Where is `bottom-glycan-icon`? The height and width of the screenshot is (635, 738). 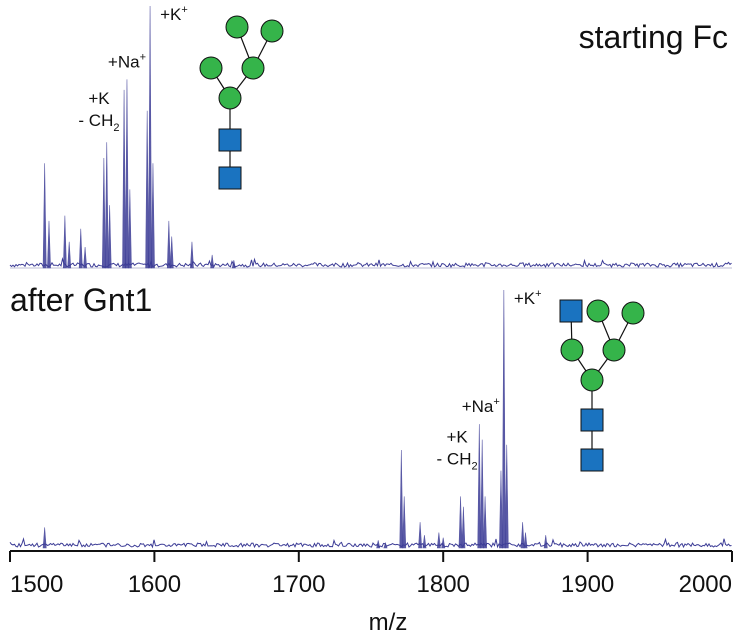
bottom-glycan-icon is located at coordinates (602, 385).